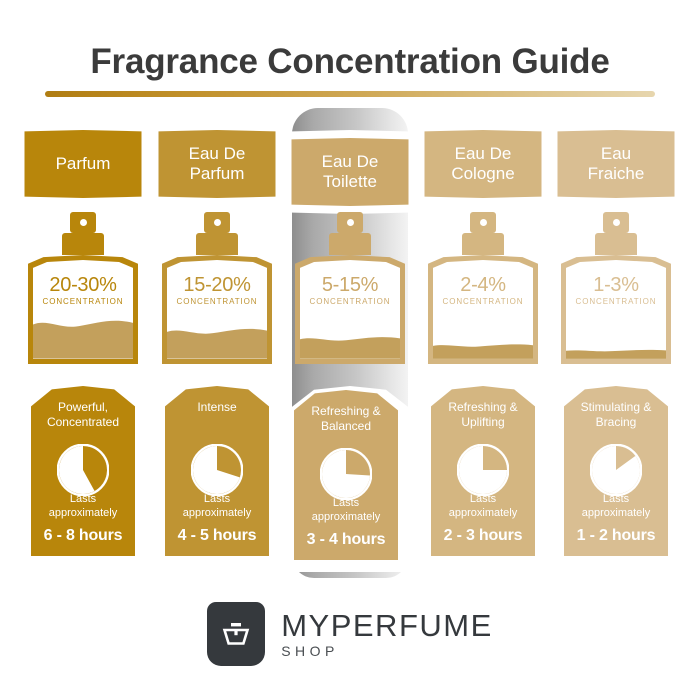 This screenshot has width=700, height=700. I want to click on column-header-label: Eau Fraiche, so click(616, 163).